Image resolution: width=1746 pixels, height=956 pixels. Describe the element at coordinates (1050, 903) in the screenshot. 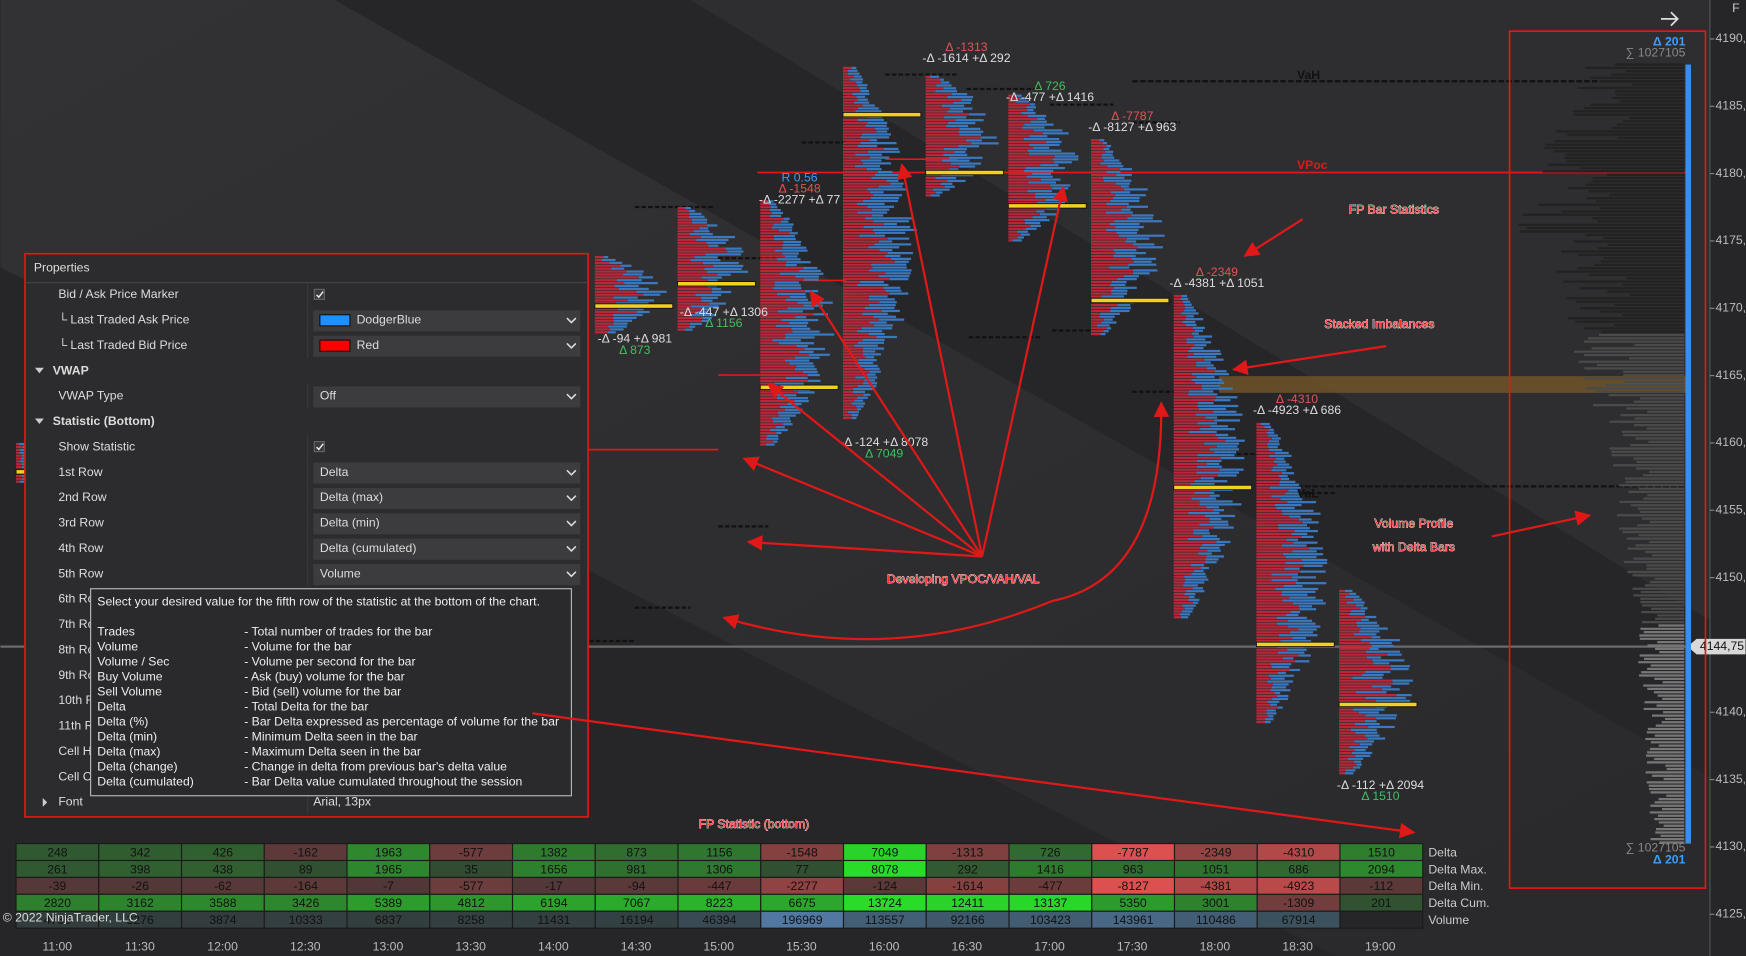

I see `stat-value: 13137` at that location.